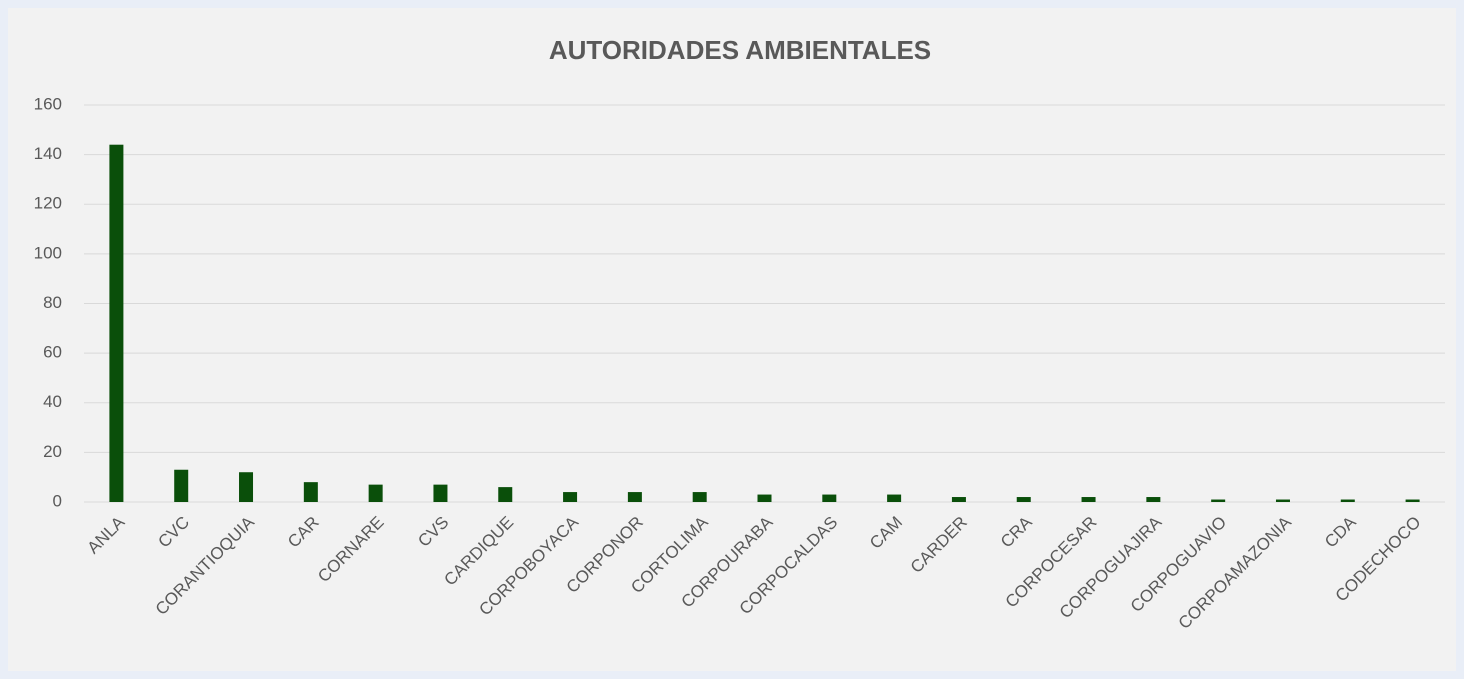 This screenshot has height=679, width=1464. What do you see at coordinates (48, 252) in the screenshot?
I see `y-tick-label: 100` at bounding box center [48, 252].